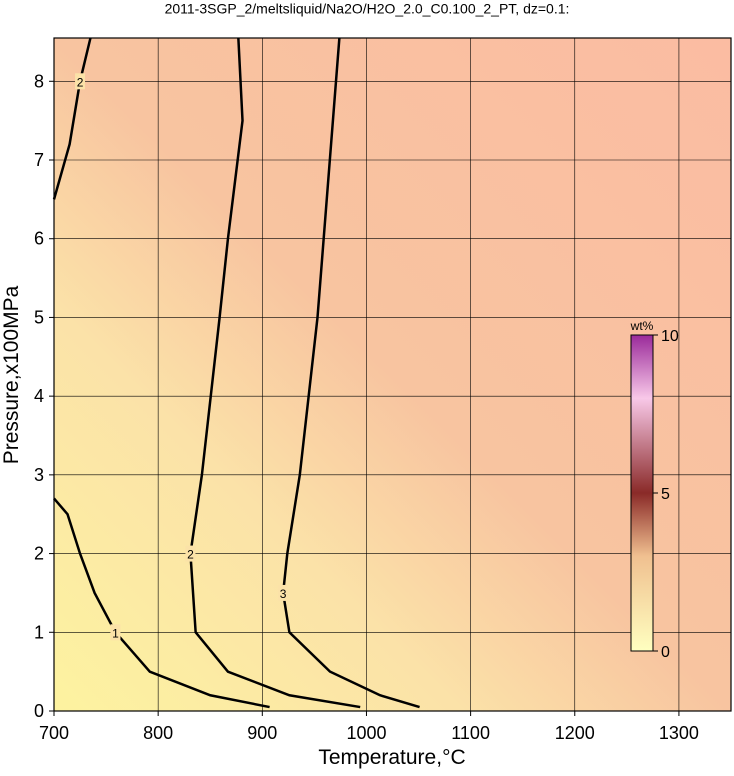  What do you see at coordinates (679, 733) in the screenshot?
I see `x-tick-label: 1300` at bounding box center [679, 733].